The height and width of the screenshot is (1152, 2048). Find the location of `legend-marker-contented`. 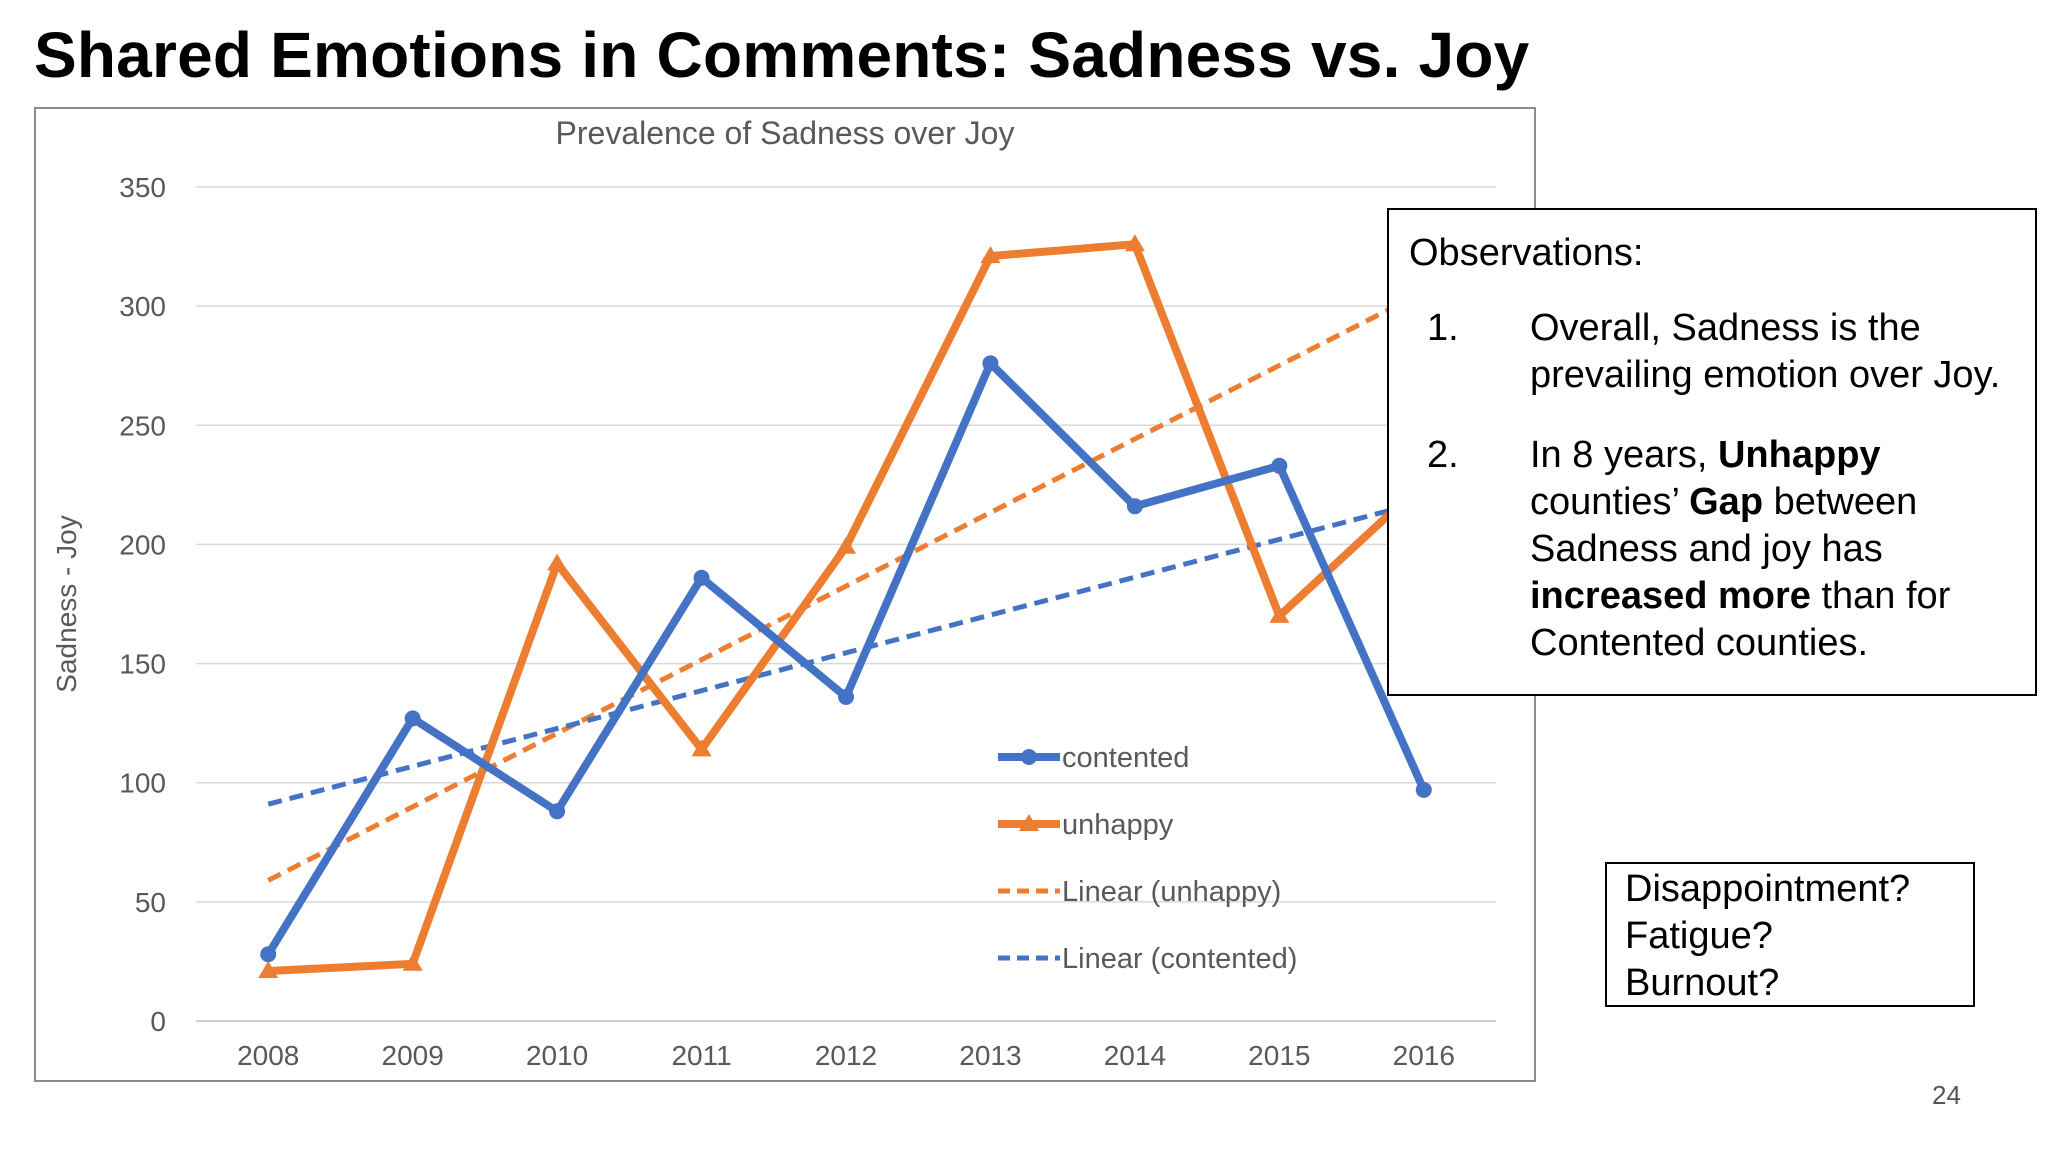

legend-marker-contented is located at coordinates (1029, 757).